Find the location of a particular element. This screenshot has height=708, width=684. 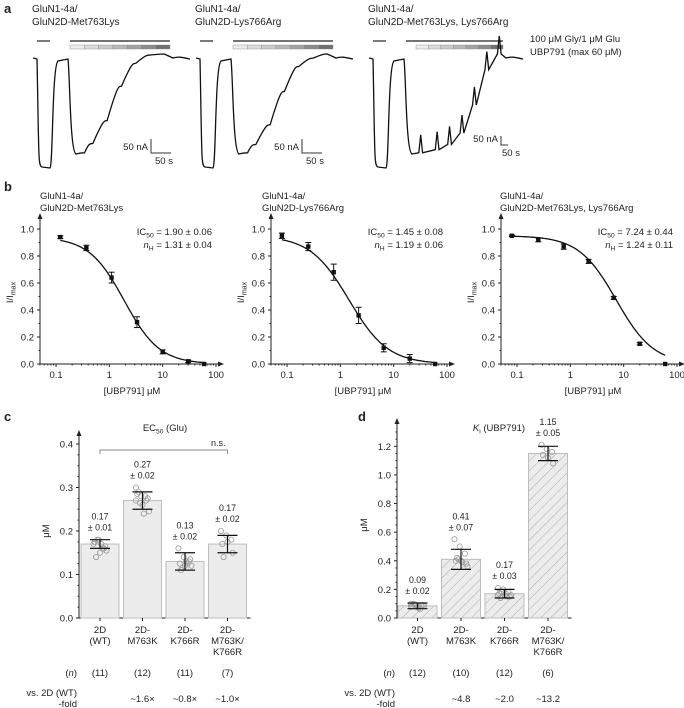

y-tick-label: 0.6 is located at coordinates (258, 284).